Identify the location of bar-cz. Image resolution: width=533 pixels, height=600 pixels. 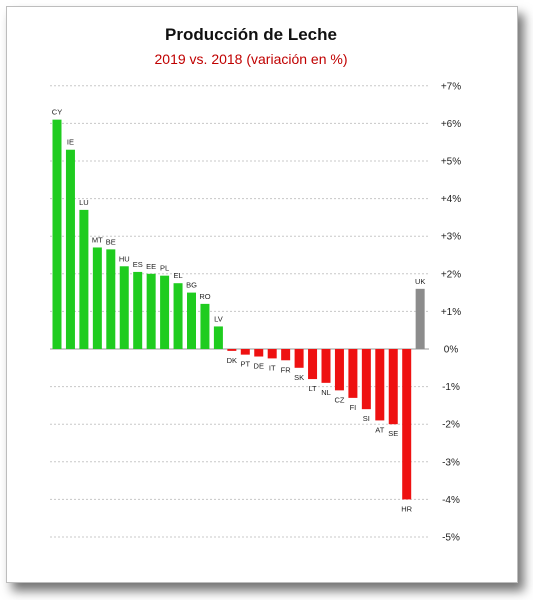
(339, 370).